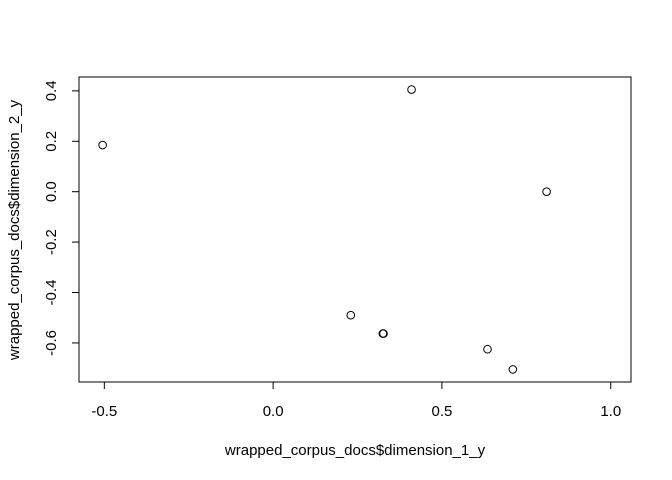 The image size is (672, 480). Describe the element at coordinates (14, 230) in the screenshot. I see `y-axis-label: wrapped_corpus_docs$dimension_2_y` at that location.